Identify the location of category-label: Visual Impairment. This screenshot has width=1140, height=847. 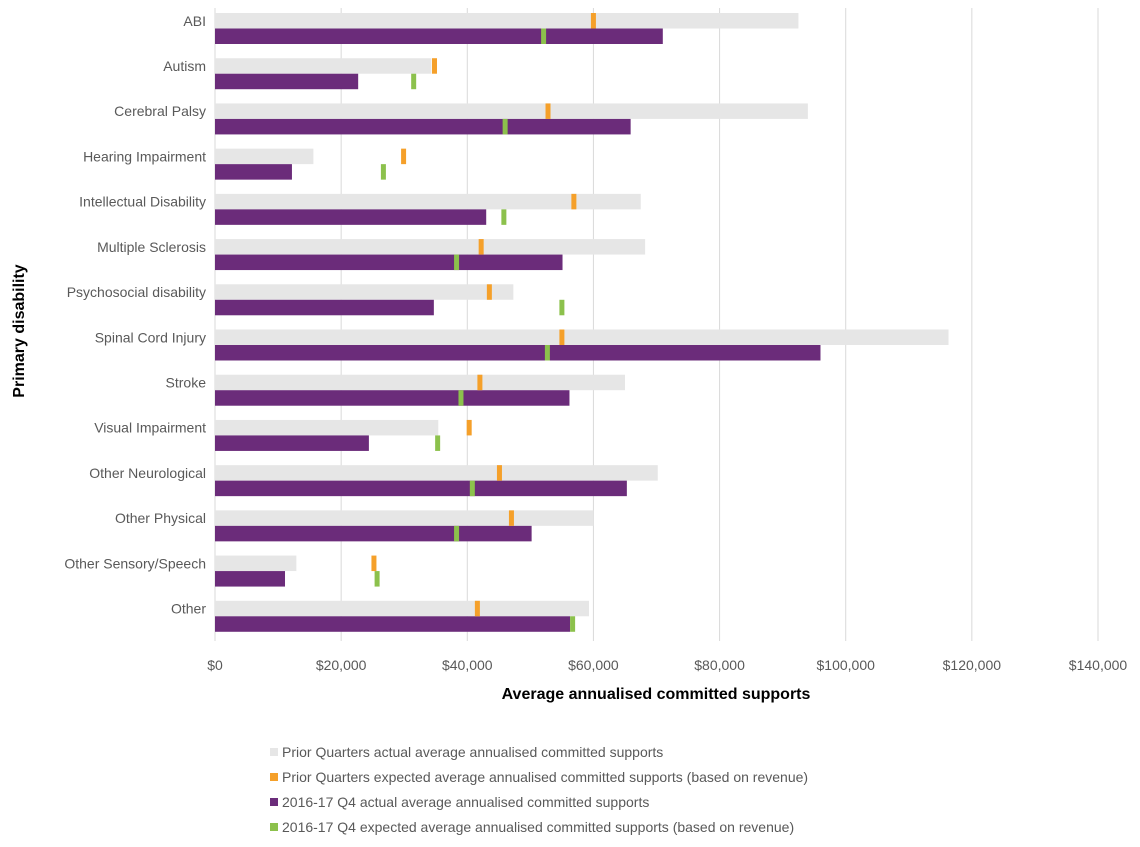
(150, 428).